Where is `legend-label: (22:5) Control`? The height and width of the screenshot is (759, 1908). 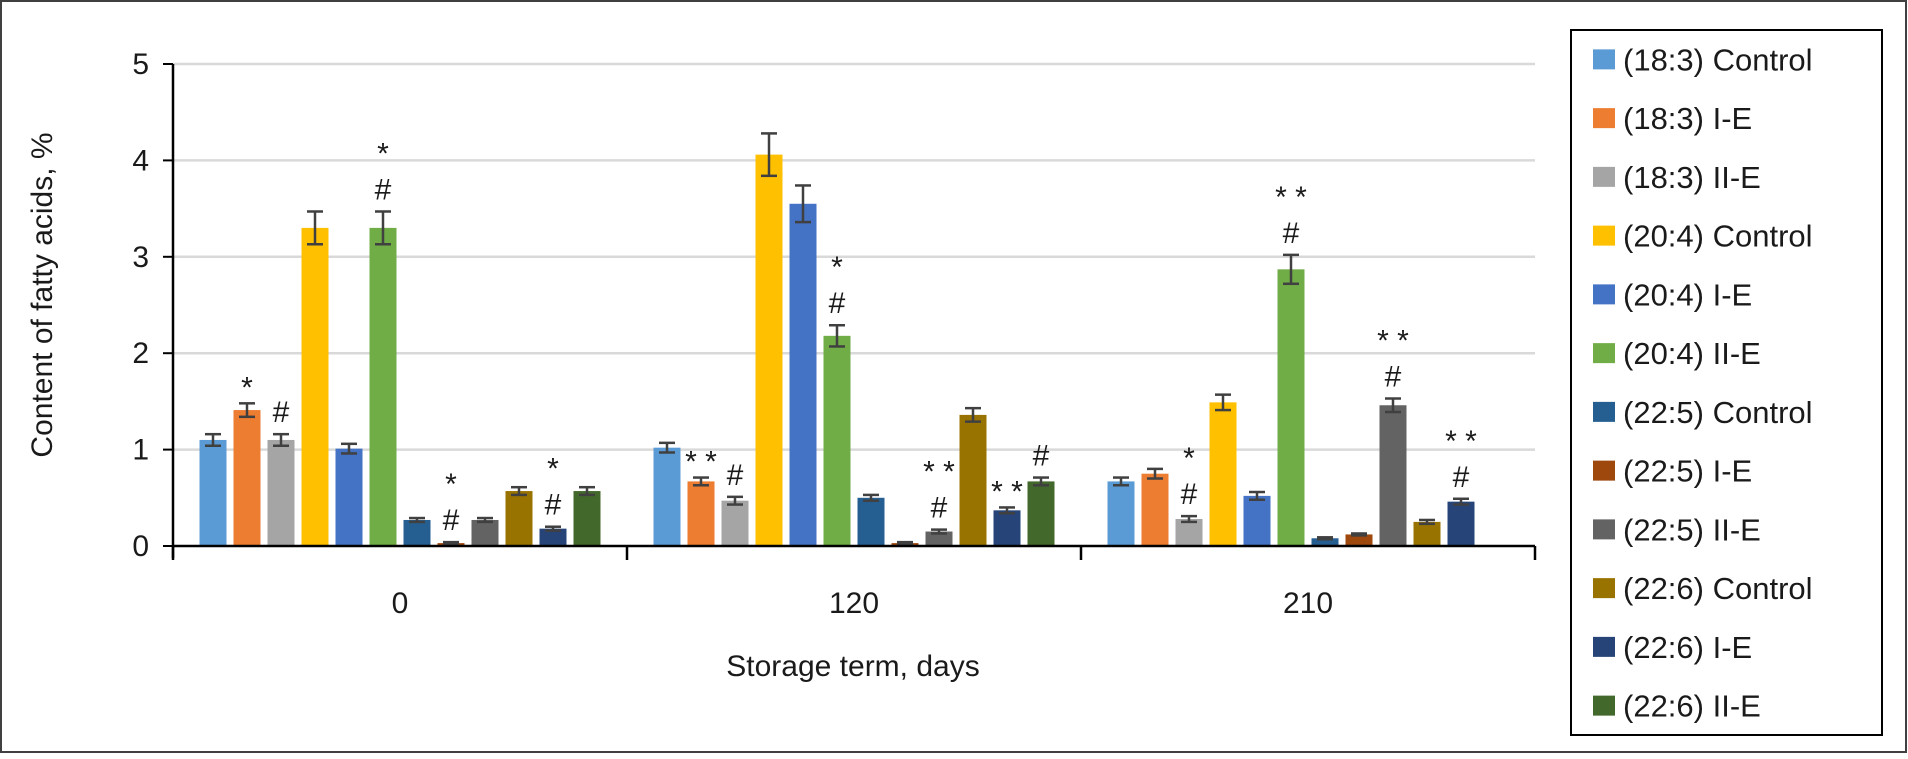 legend-label: (22:5) Control is located at coordinates (1718, 412).